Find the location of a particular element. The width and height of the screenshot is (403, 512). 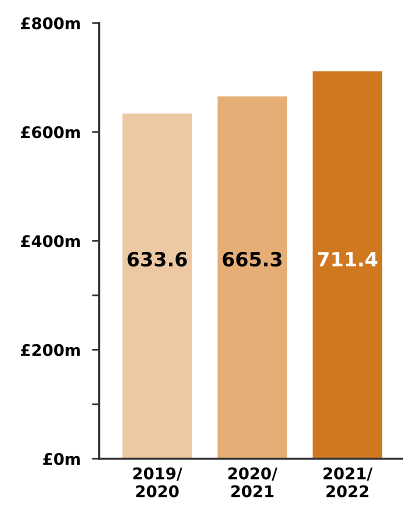

y-tick-label: £800m is located at coordinates (50, 23).